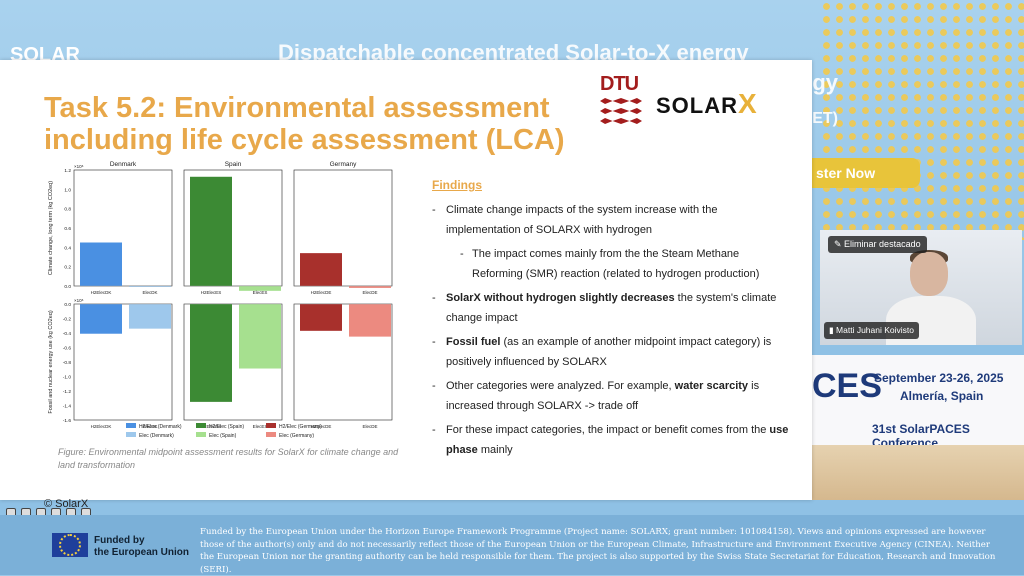  Describe the element at coordinates (877, 244) in the screenshot. I see `unpin-button: ✎ Eliminar destacado` at that location.